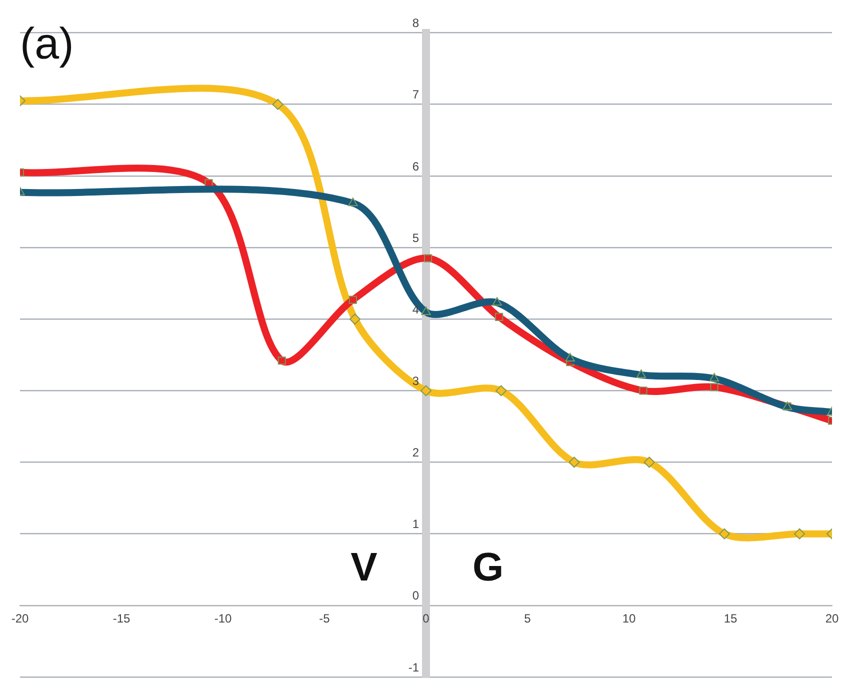 Image resolution: width=850 pixels, height=689 pixels. I want to click on annotation: G, so click(488, 567).